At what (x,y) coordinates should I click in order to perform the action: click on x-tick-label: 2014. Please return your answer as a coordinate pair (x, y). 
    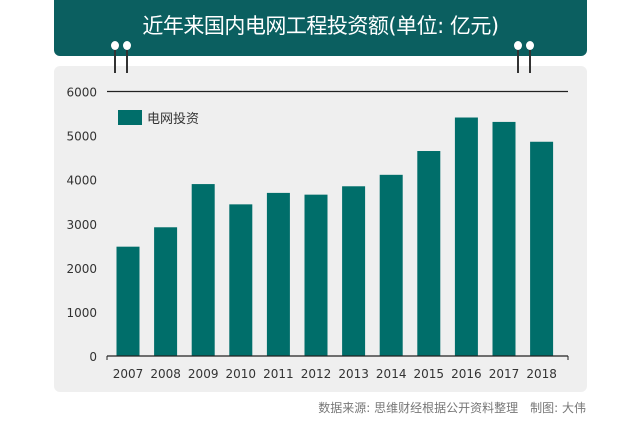
    Looking at the image, I should click on (391, 374).